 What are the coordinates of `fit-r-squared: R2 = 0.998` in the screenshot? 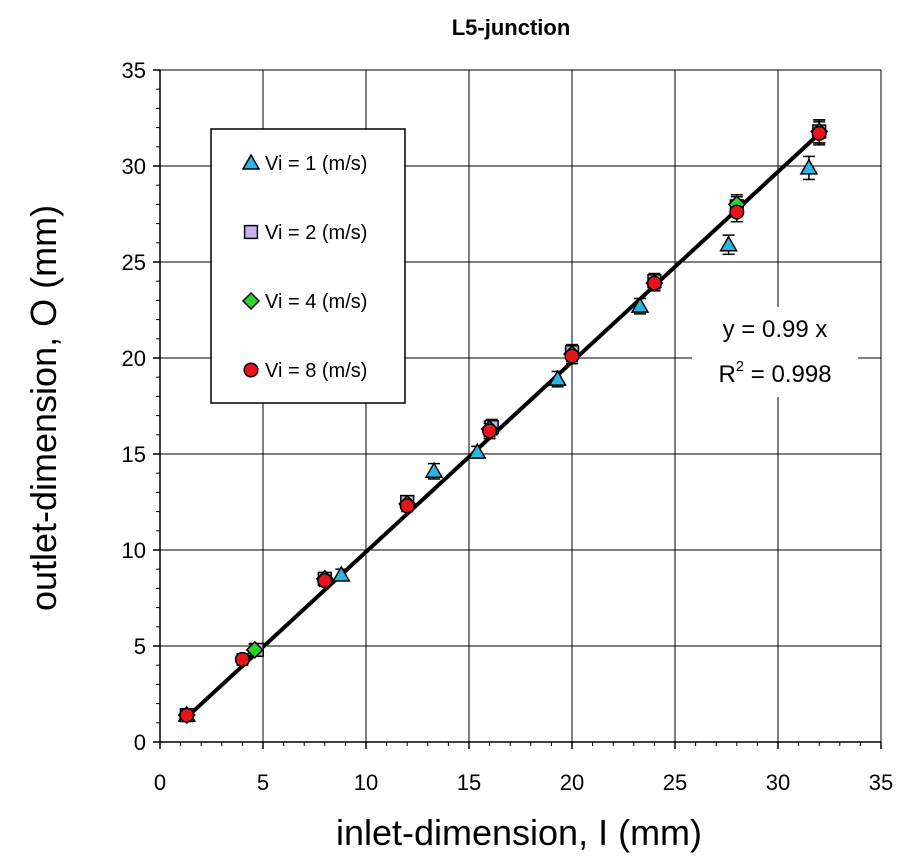 It's located at (774, 373).